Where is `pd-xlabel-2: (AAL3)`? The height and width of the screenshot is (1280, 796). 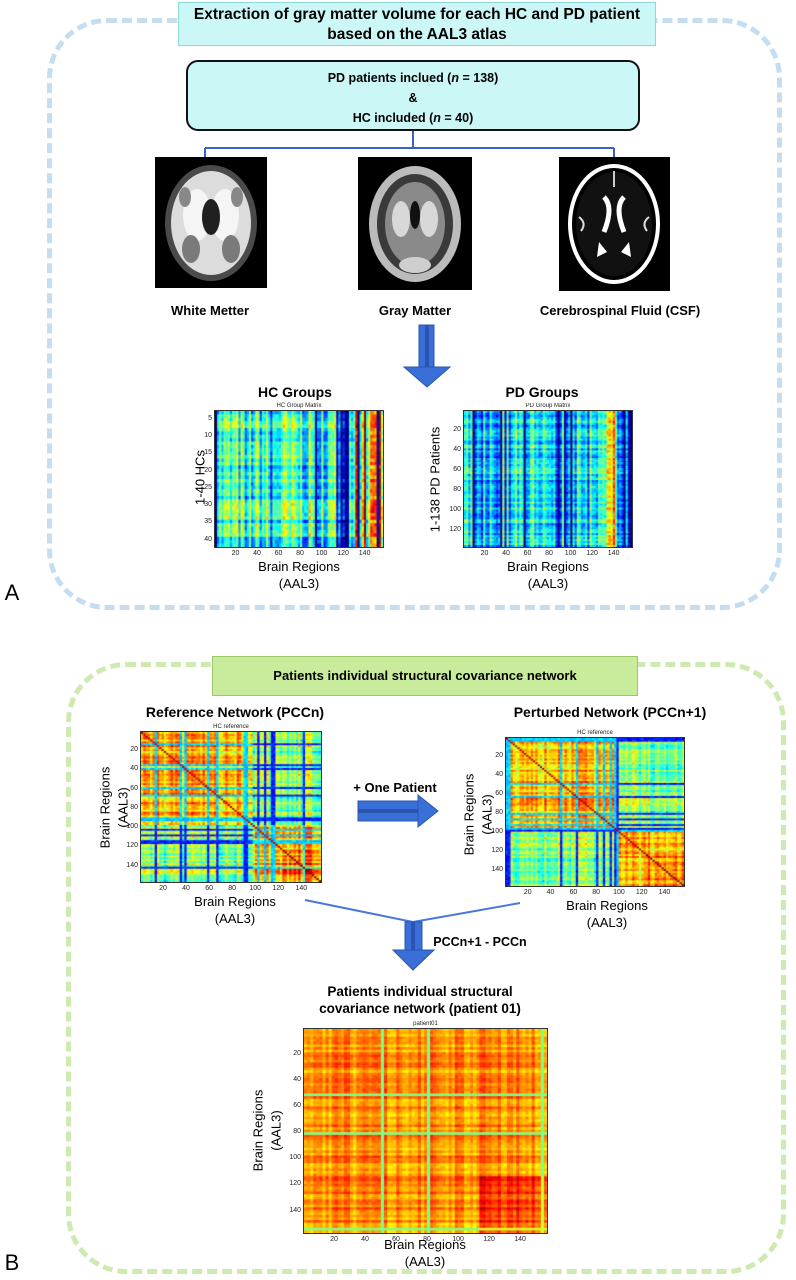 pd-xlabel-2: (AAL3) is located at coordinates (548, 583).